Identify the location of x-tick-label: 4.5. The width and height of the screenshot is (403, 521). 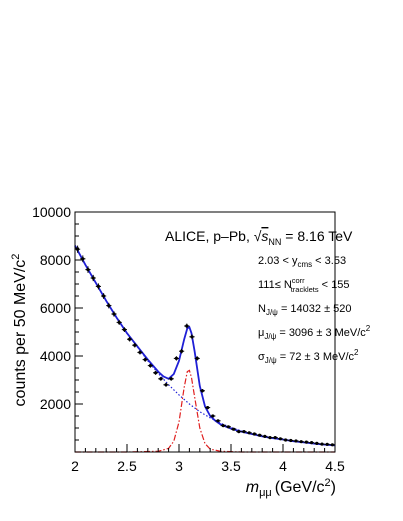
(335, 466).